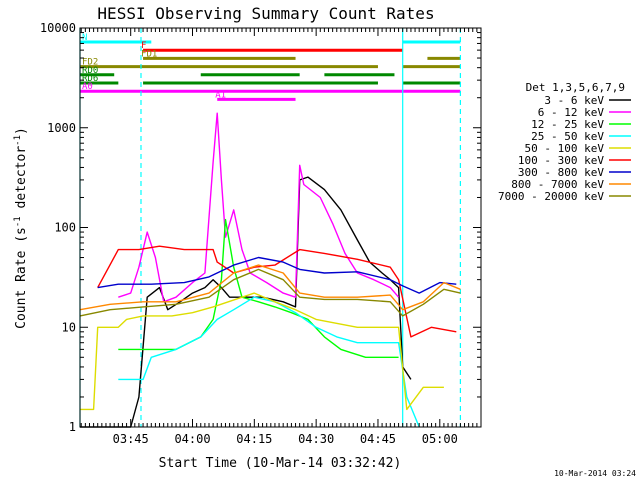 The height and width of the screenshot is (480, 640). What do you see at coordinates (551, 196) in the screenshot?
I see `legend-label: 7000 - 20000 keV` at bounding box center [551, 196].